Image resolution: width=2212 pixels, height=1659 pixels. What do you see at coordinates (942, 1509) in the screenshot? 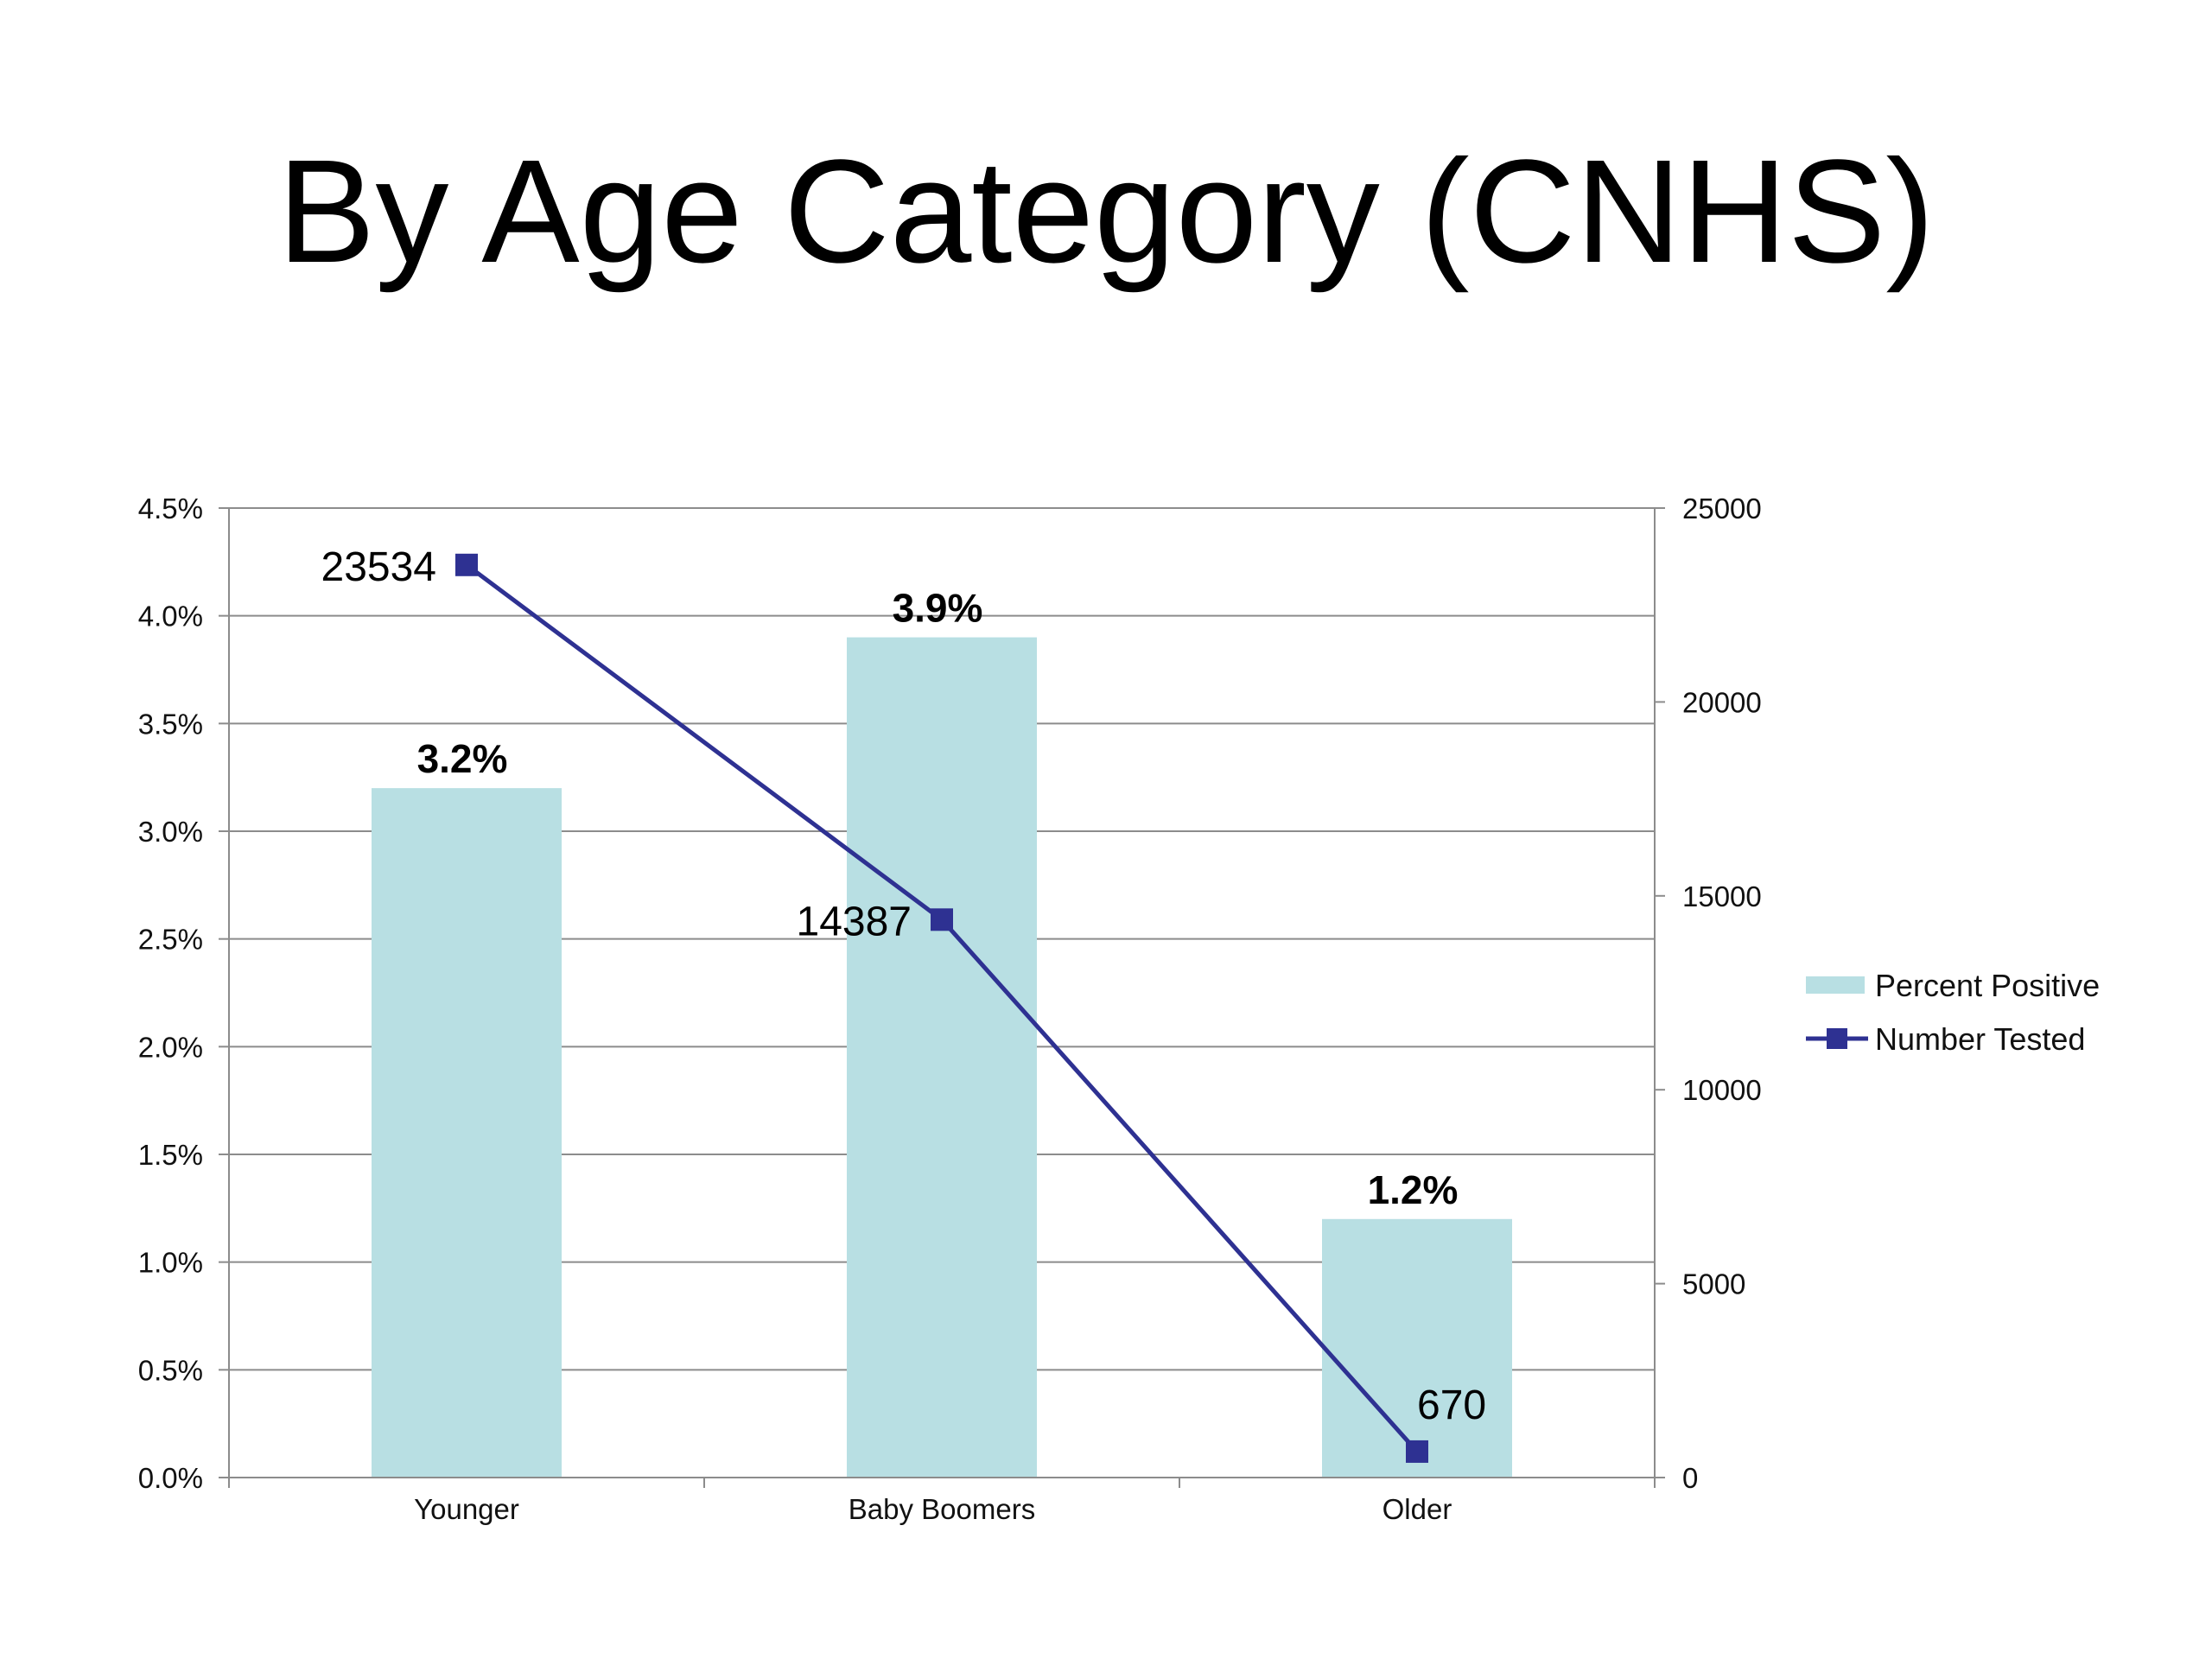
I see `x-axis-category-label: Baby Boomers` at bounding box center [942, 1509].